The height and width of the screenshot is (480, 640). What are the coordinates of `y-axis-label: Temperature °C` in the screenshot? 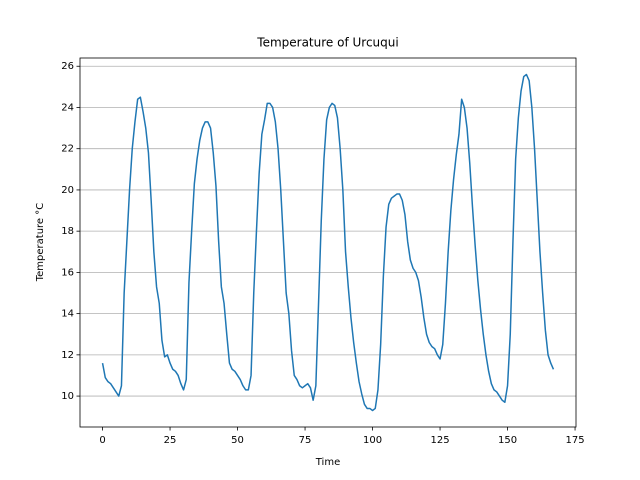 It's located at (40, 243).